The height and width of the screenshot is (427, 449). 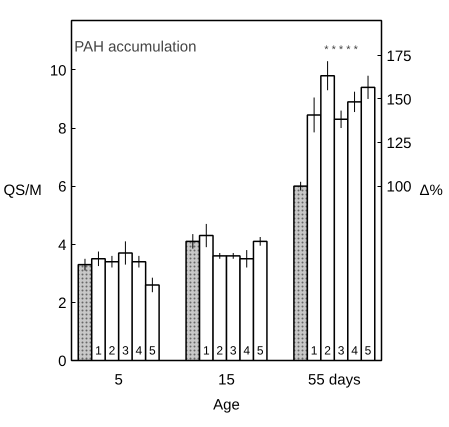 What do you see at coordinates (62, 303) in the screenshot?
I see `y-tick-label: 2` at bounding box center [62, 303].